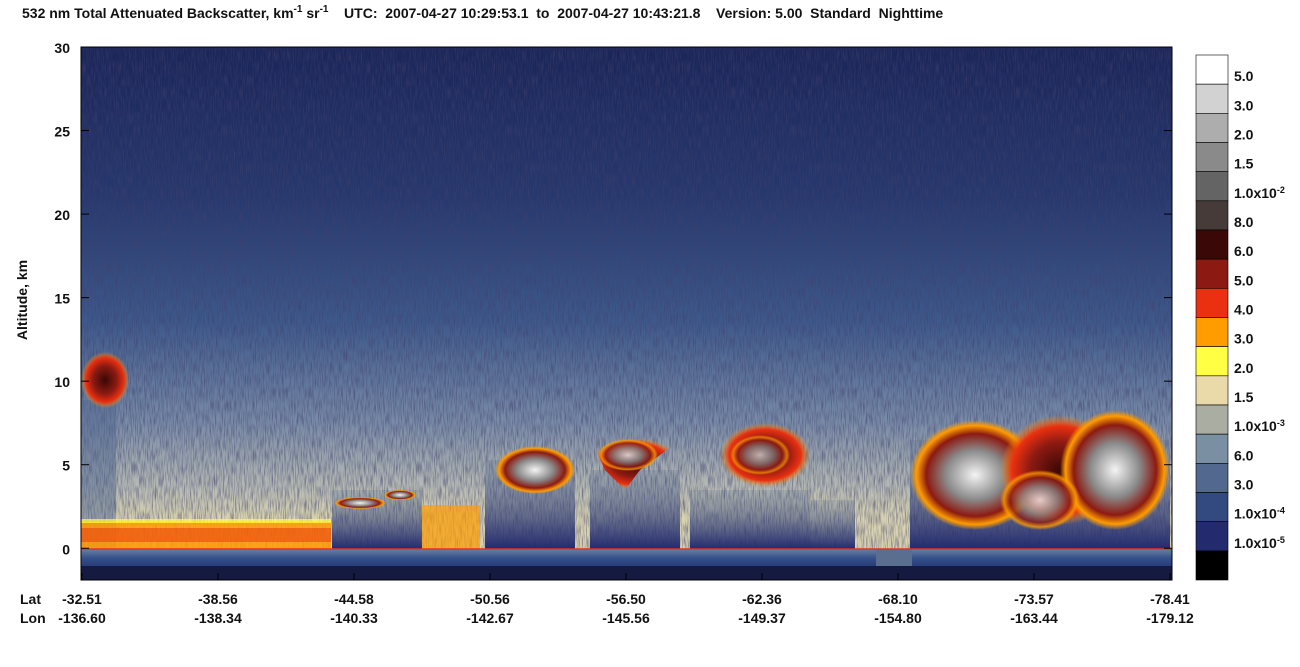 The height and width of the screenshot is (667, 1300). What do you see at coordinates (22, 300) in the screenshot?
I see `y-axis-label: Altitude, km` at bounding box center [22, 300].